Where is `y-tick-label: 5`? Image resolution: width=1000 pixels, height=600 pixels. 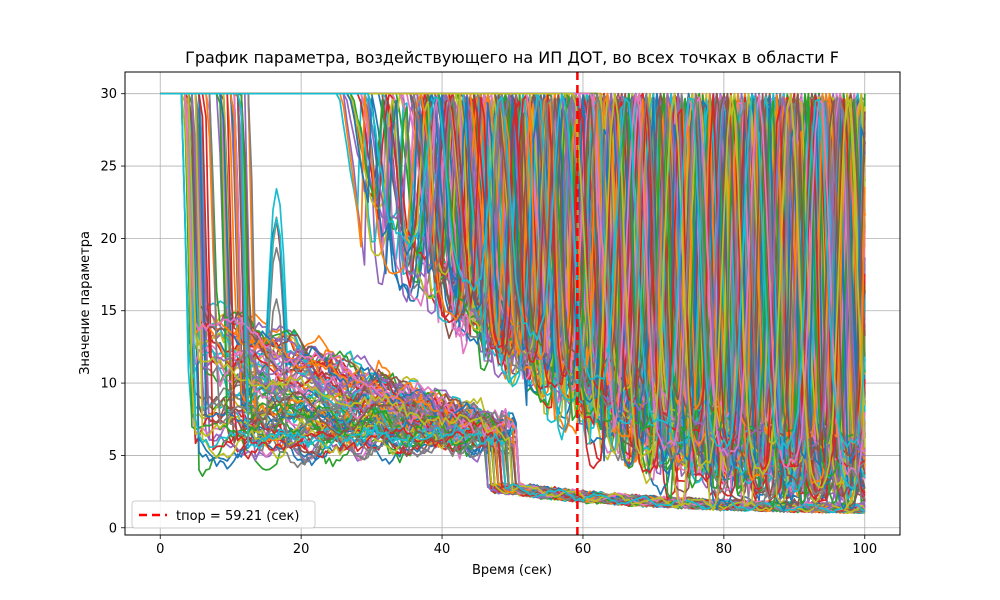 y-tick-label: 5 is located at coordinates (113, 456).